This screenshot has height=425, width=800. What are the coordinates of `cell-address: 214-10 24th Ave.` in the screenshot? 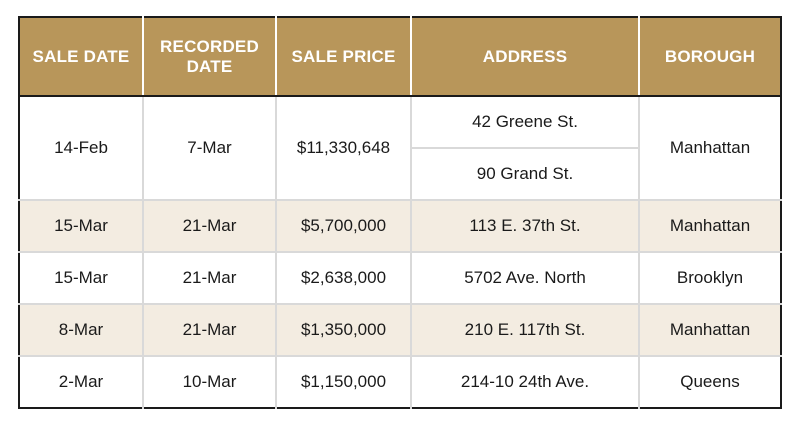 It's located at (525, 381).